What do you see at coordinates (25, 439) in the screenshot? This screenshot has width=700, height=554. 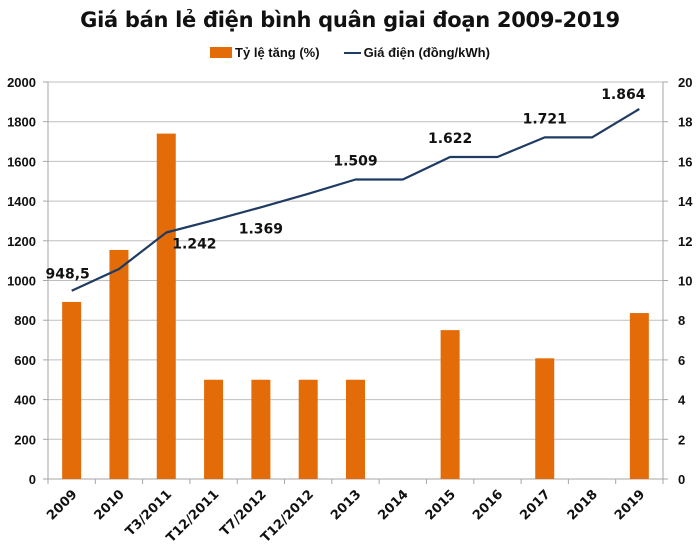 I see `y-left-tick-label: 200` at bounding box center [25, 439].